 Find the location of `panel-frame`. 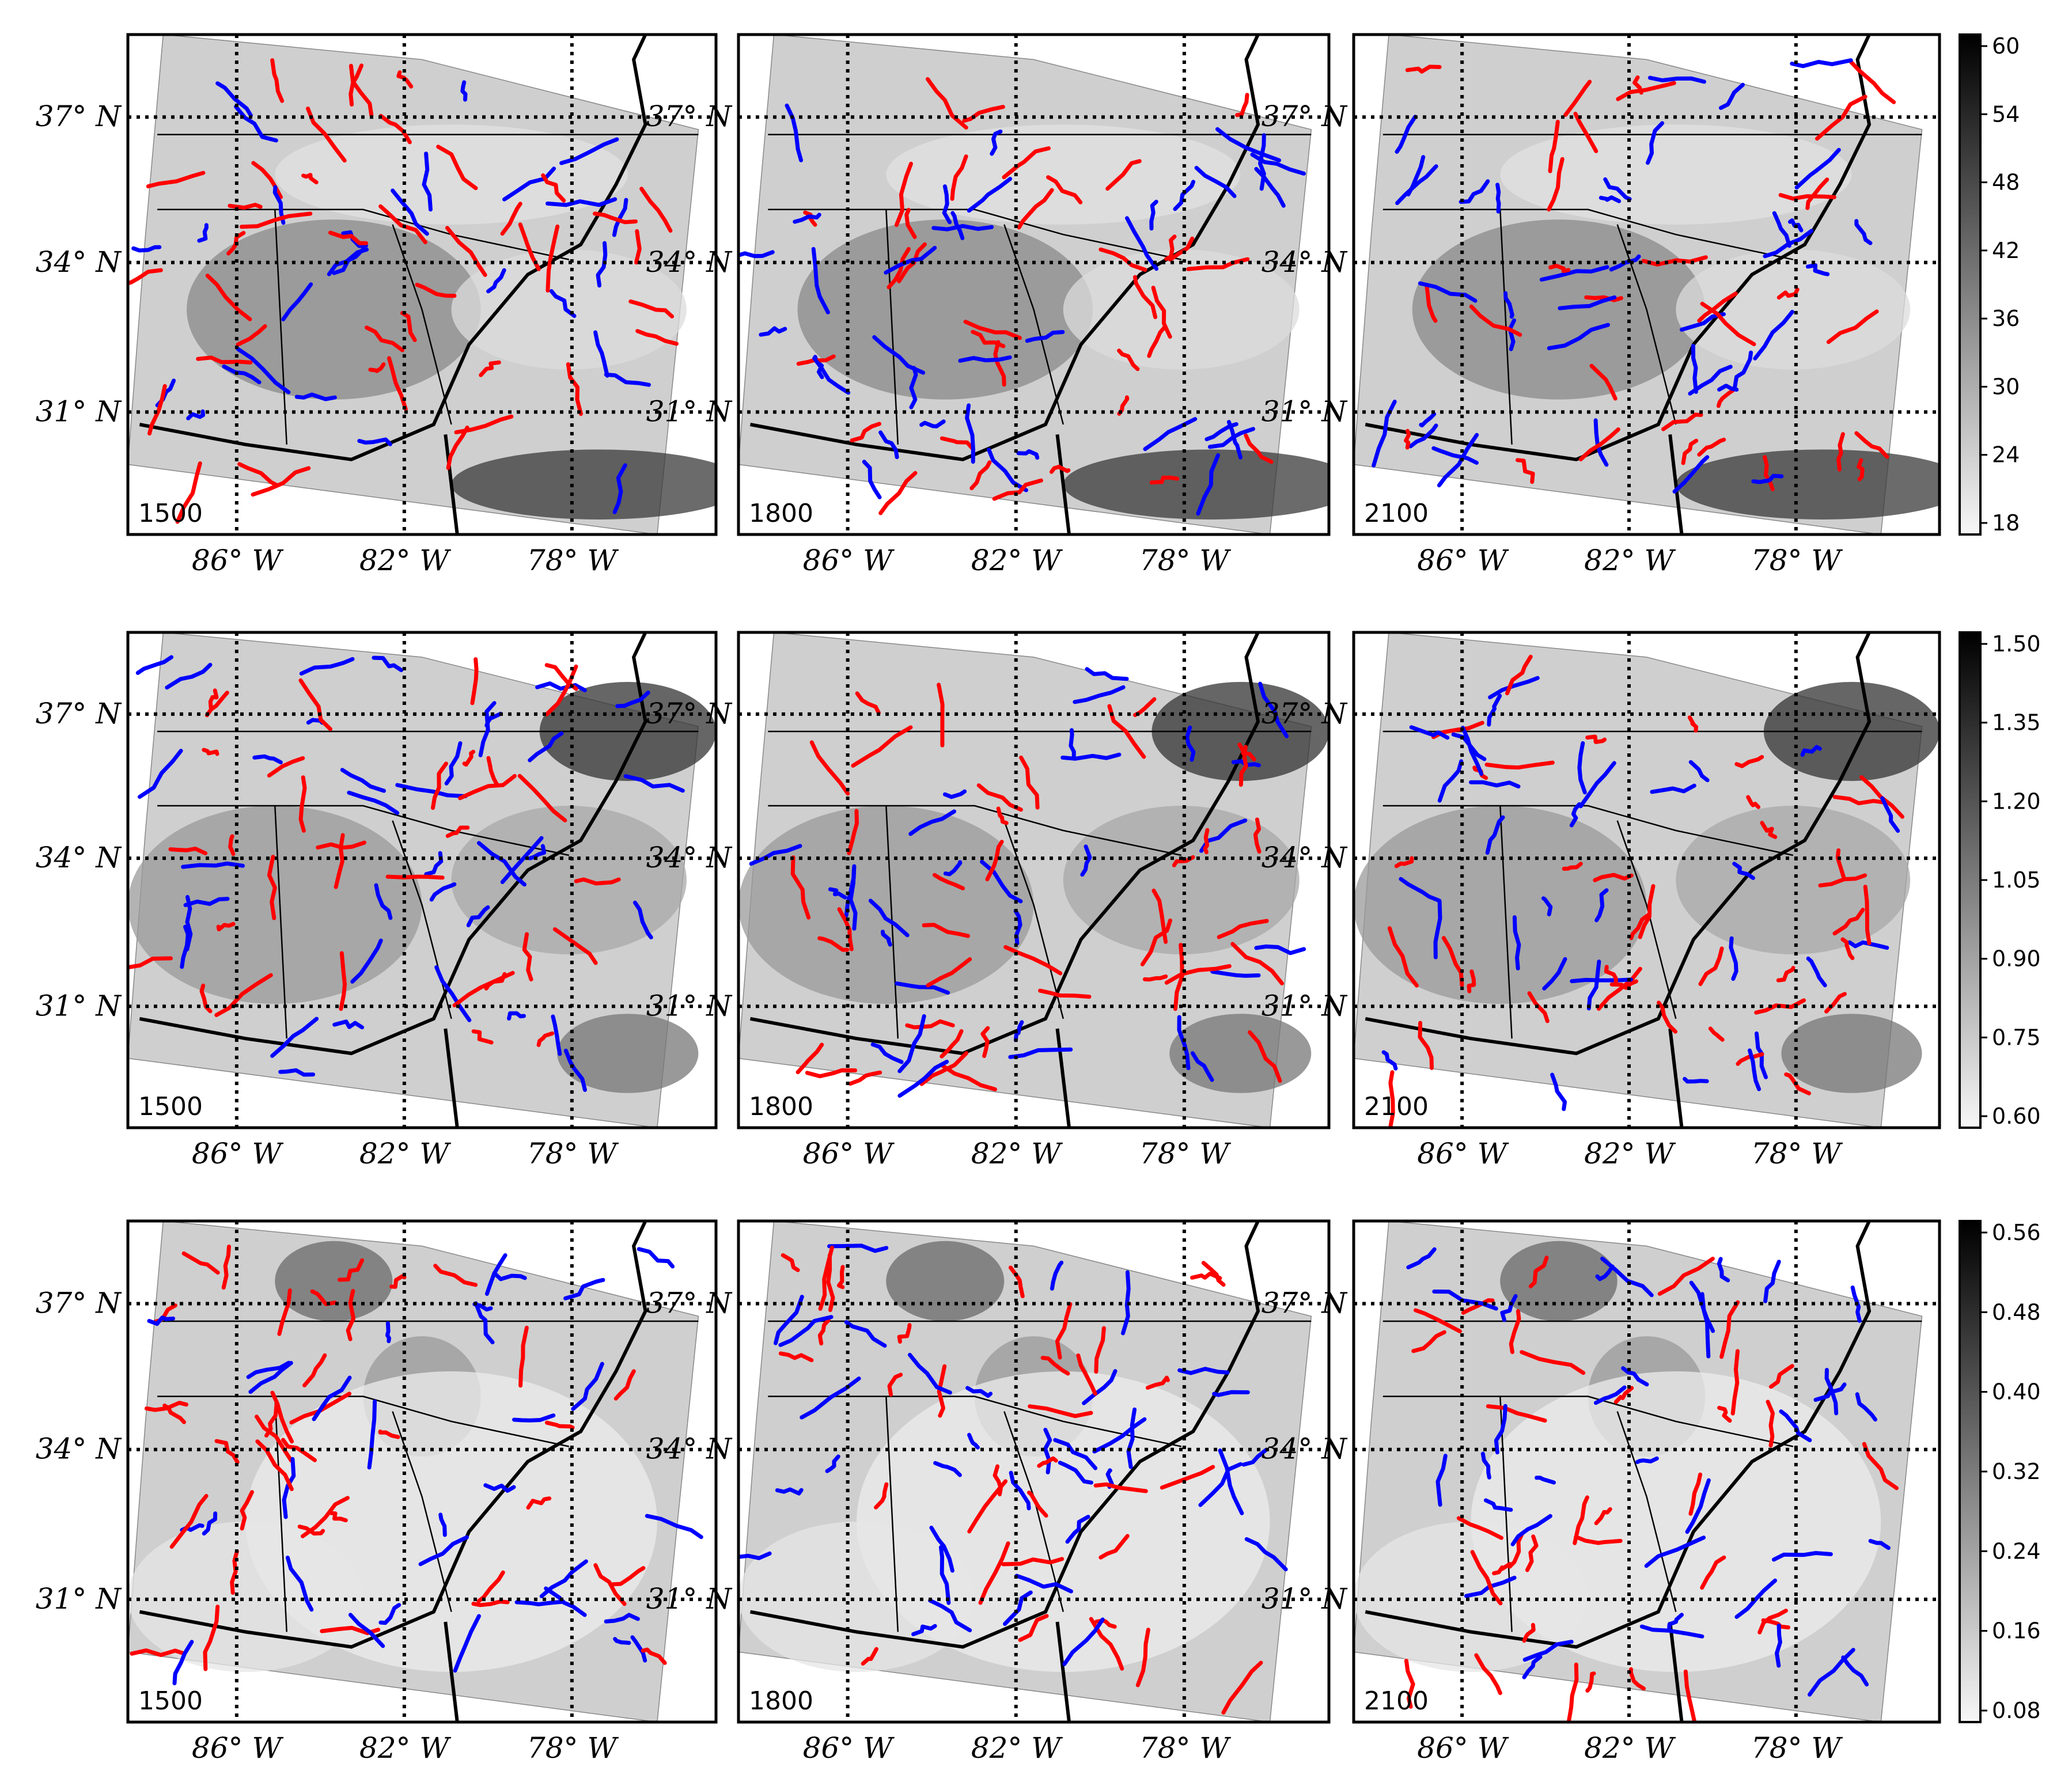

panel-frame is located at coordinates (1647, 880).